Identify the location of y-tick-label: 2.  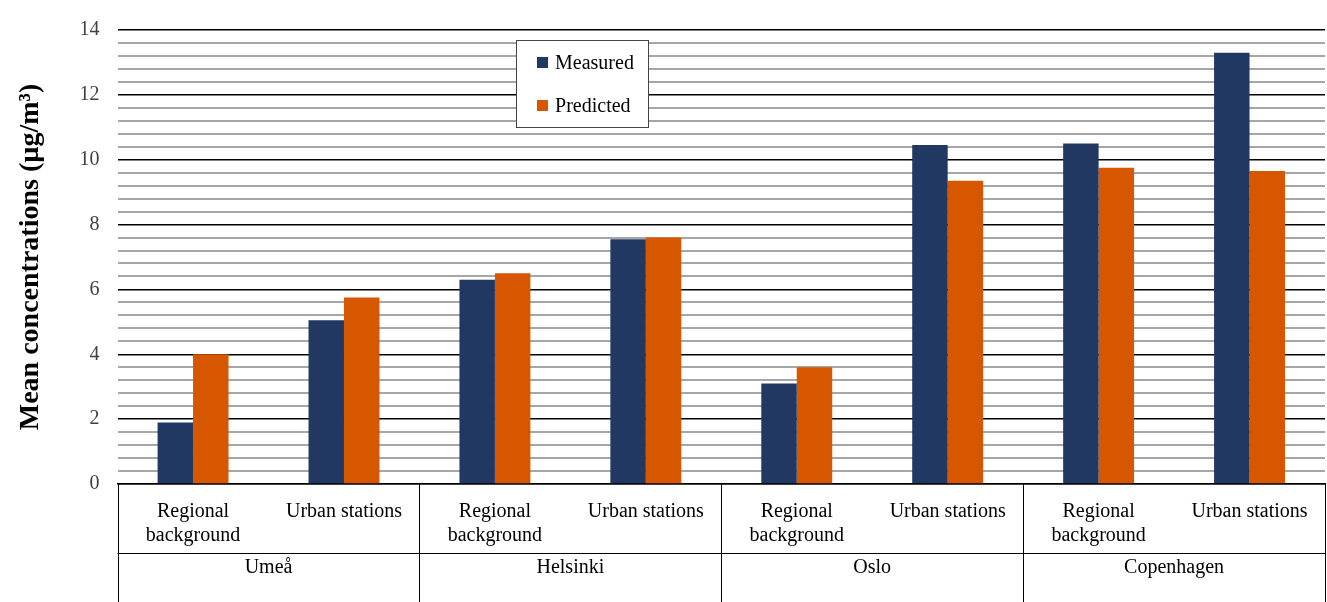
(94, 417).